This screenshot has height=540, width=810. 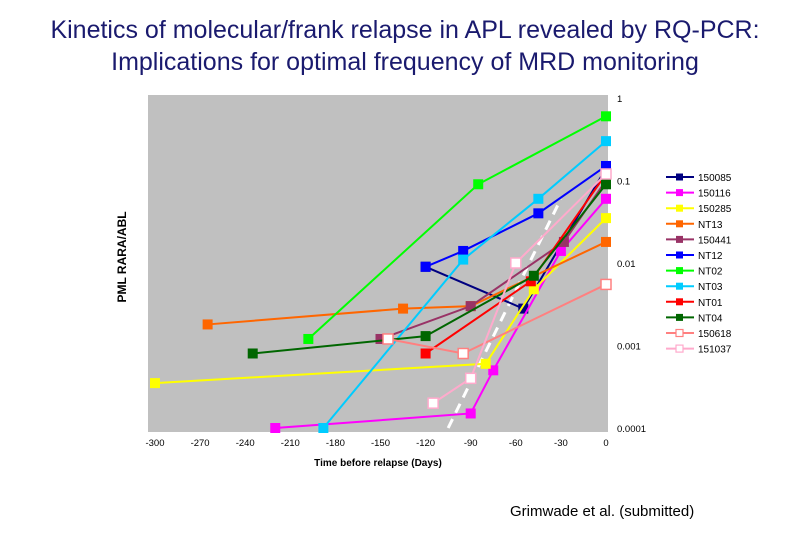 I want to click on x-tick-label: -210, so click(x=290, y=443).